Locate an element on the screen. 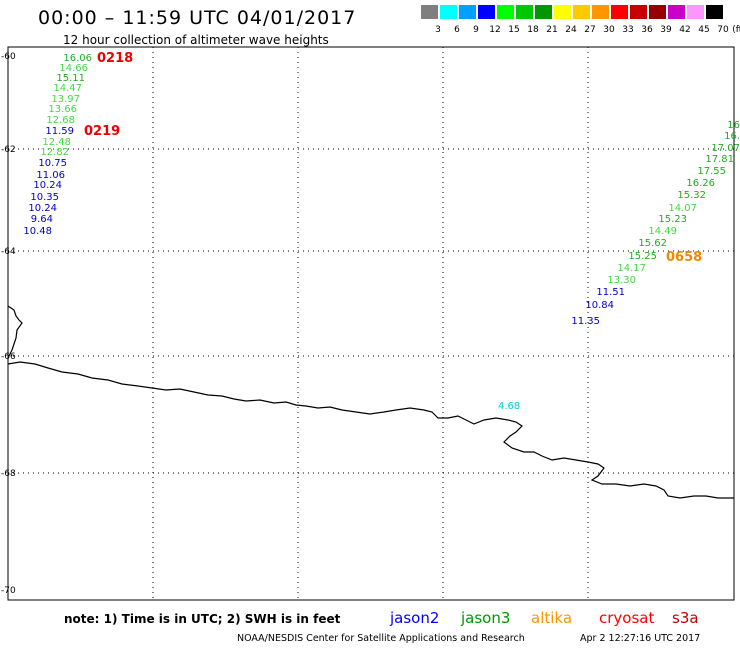 The height and width of the screenshot is (650, 740). scale-unit-label: (ft) is located at coordinates (736, 30).